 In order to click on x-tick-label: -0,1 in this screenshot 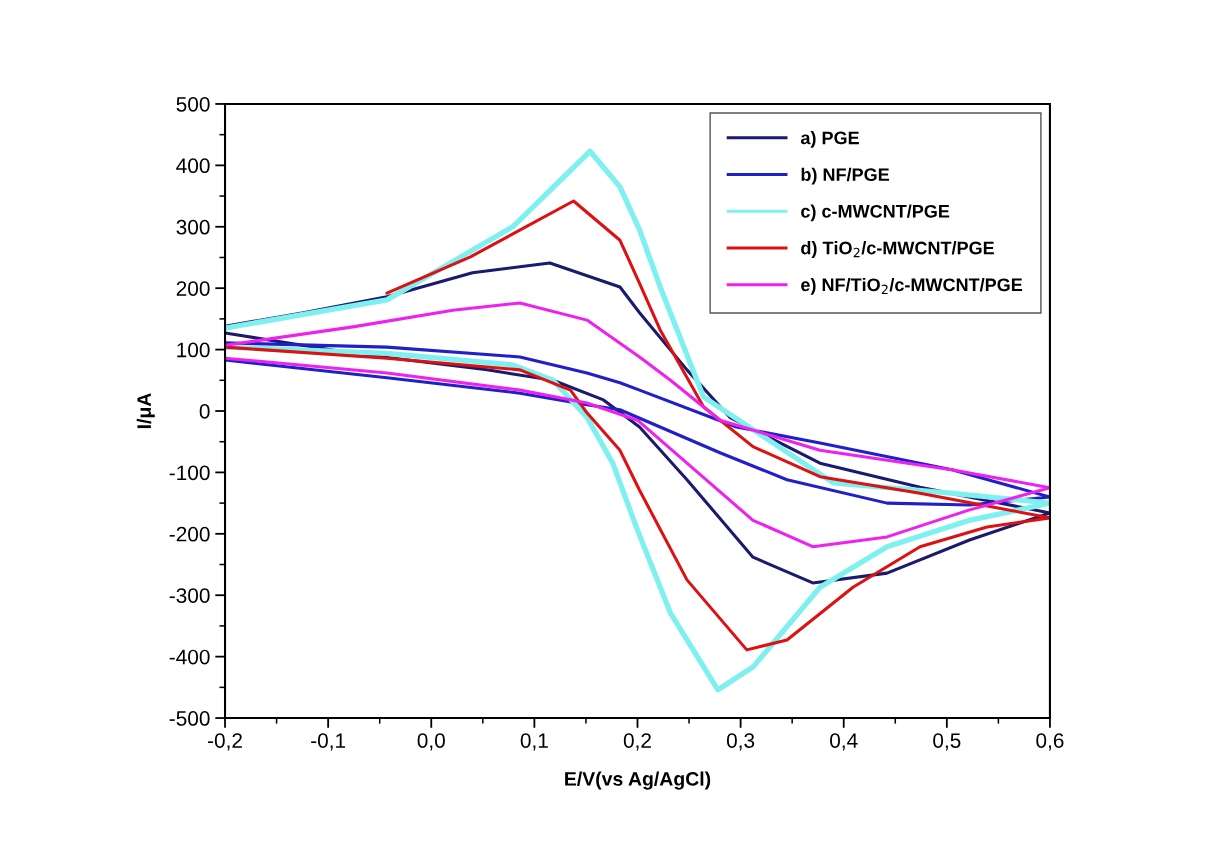, I will do `click(328, 742)`.